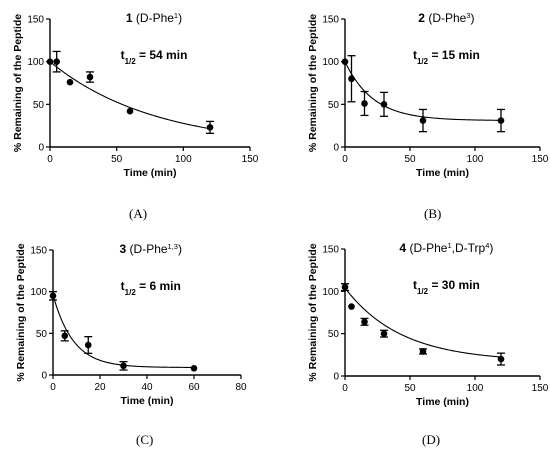 This screenshot has width=550, height=457. Describe the element at coordinates (138, 213) in the screenshot. I see `panel-label-a: (A)` at that location.